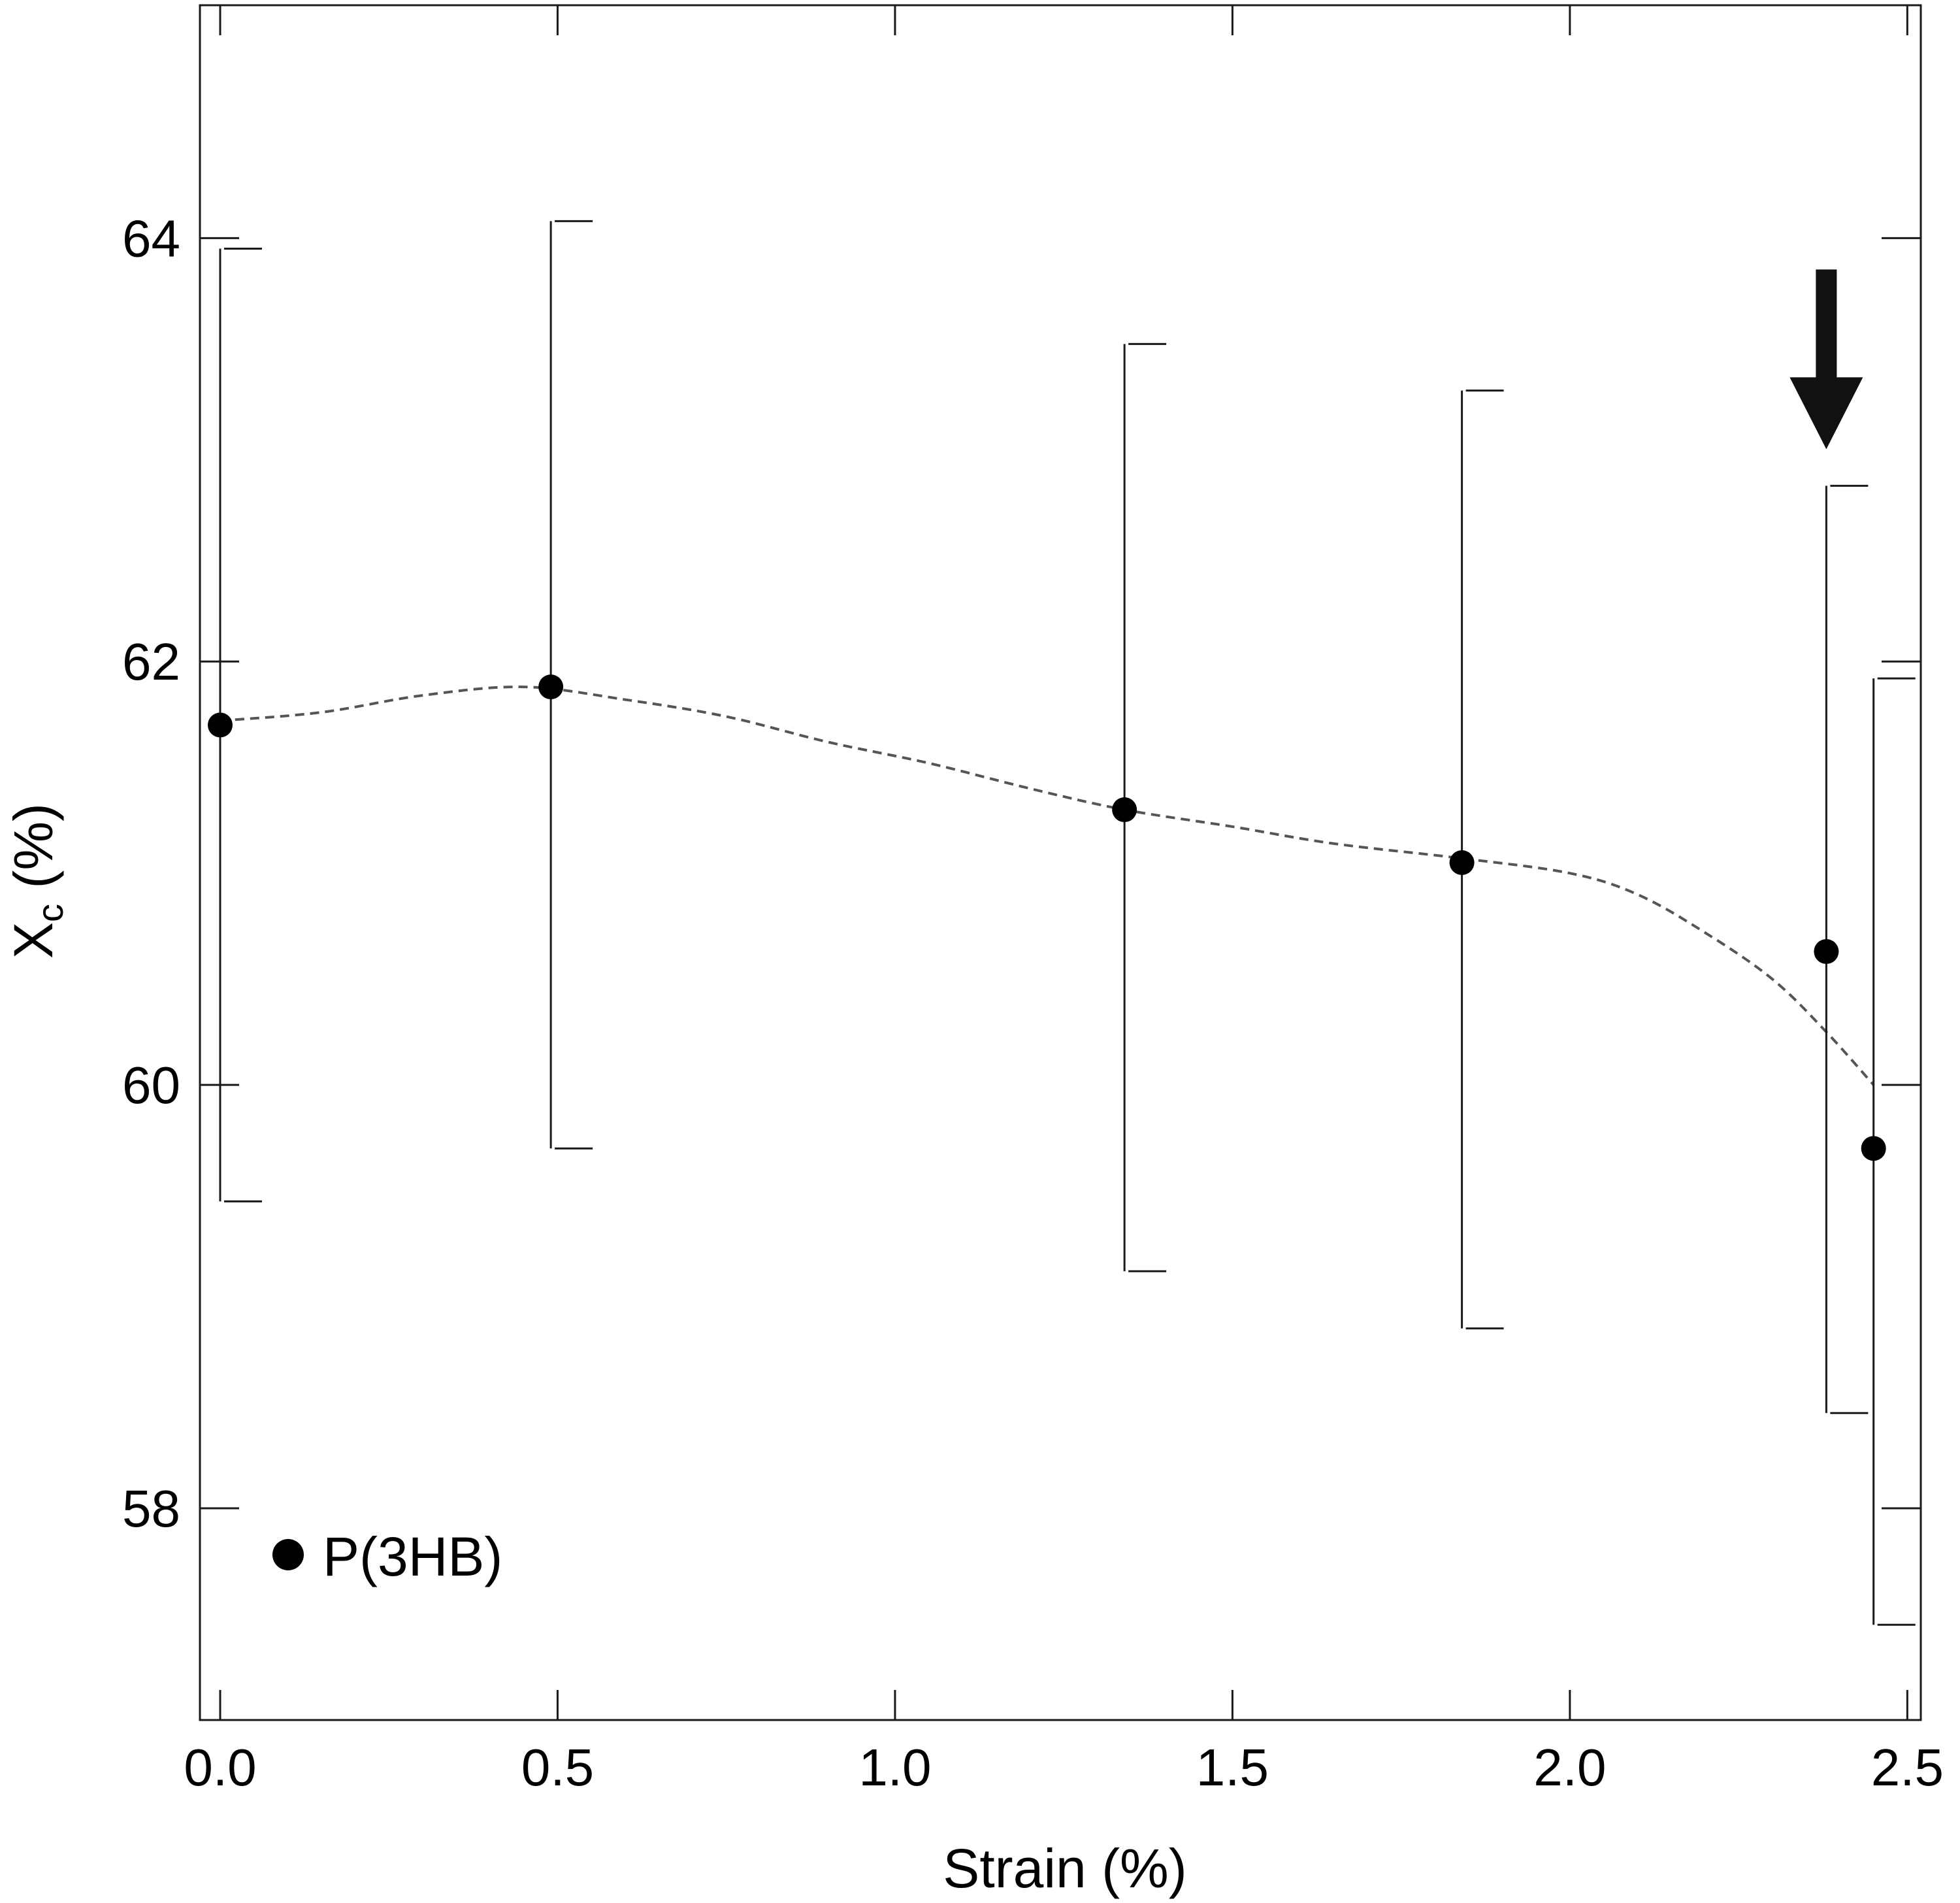 This screenshot has height=1903, width=1960. I want to click on x-tick-label: 1.5, so click(1232, 1767).